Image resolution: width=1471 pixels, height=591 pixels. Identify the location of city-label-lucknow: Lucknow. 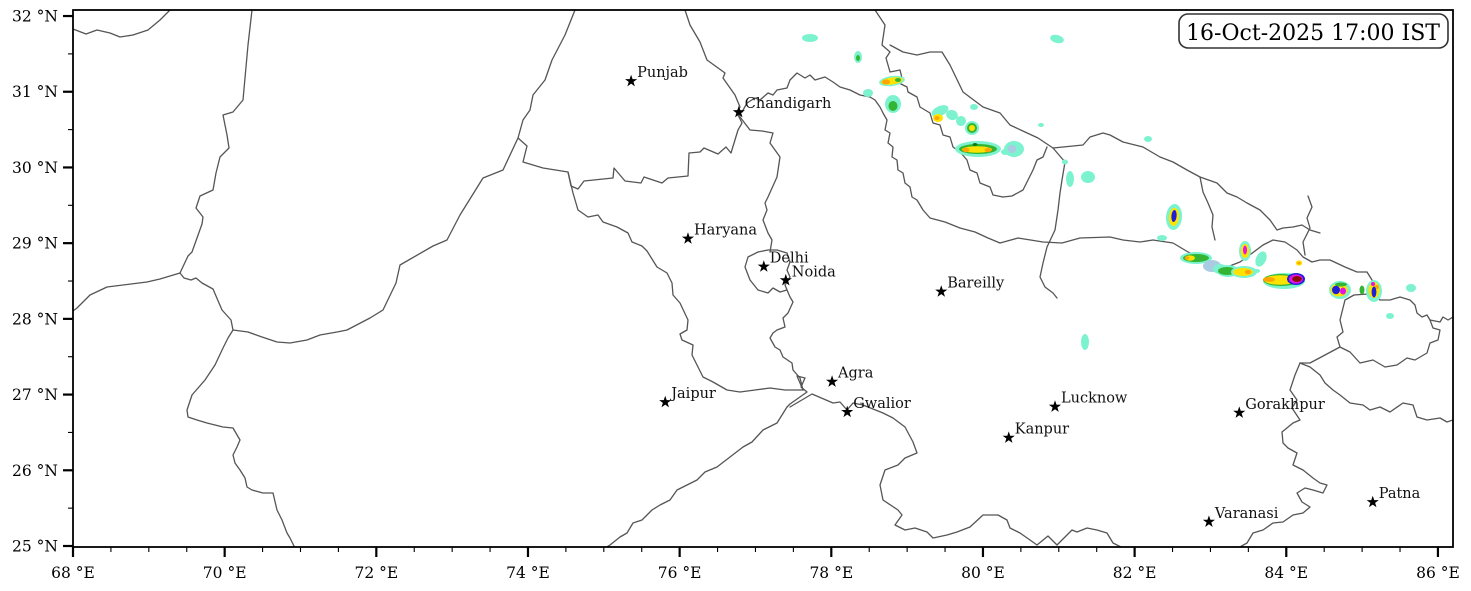
(1094, 399).